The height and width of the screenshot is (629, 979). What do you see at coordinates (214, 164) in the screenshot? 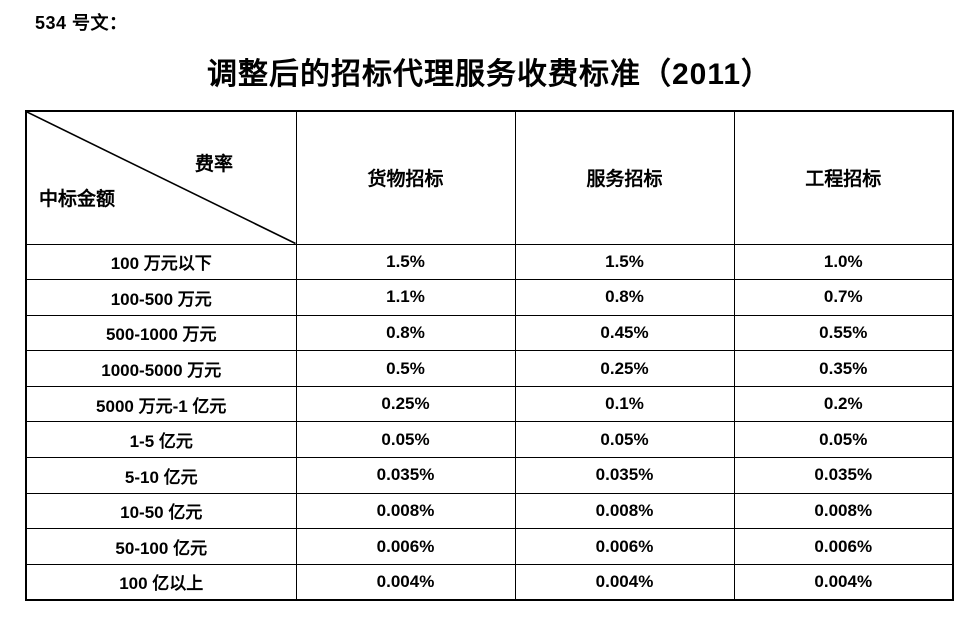
I see `corner-label-rate: 费率` at bounding box center [214, 164].